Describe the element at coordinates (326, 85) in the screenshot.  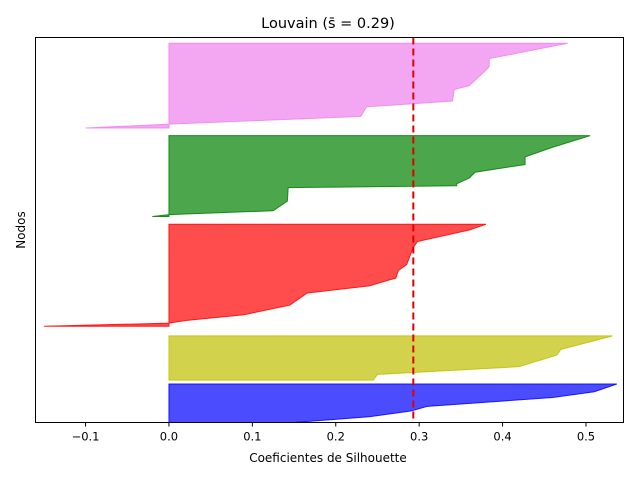
I see `cluster-4-silhouette-area` at that location.